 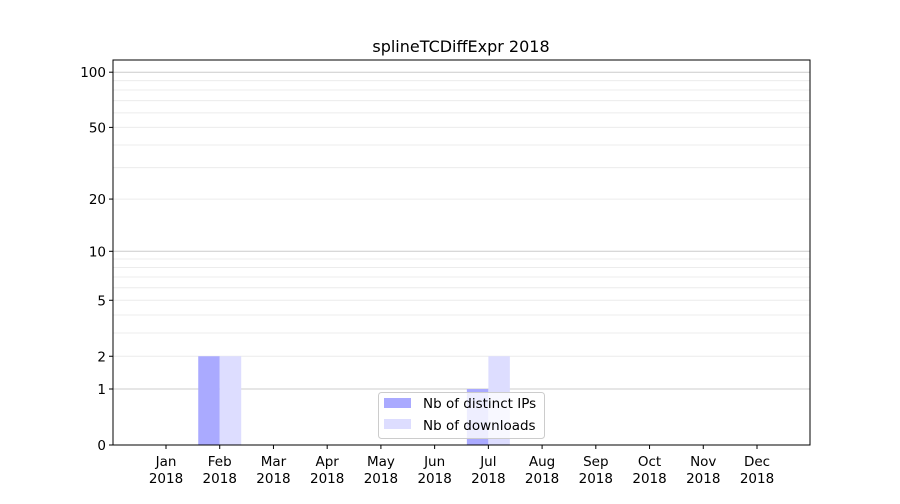 What do you see at coordinates (460, 46) in the screenshot?
I see `chart-title: splineTCDiffExpr 2018` at bounding box center [460, 46].